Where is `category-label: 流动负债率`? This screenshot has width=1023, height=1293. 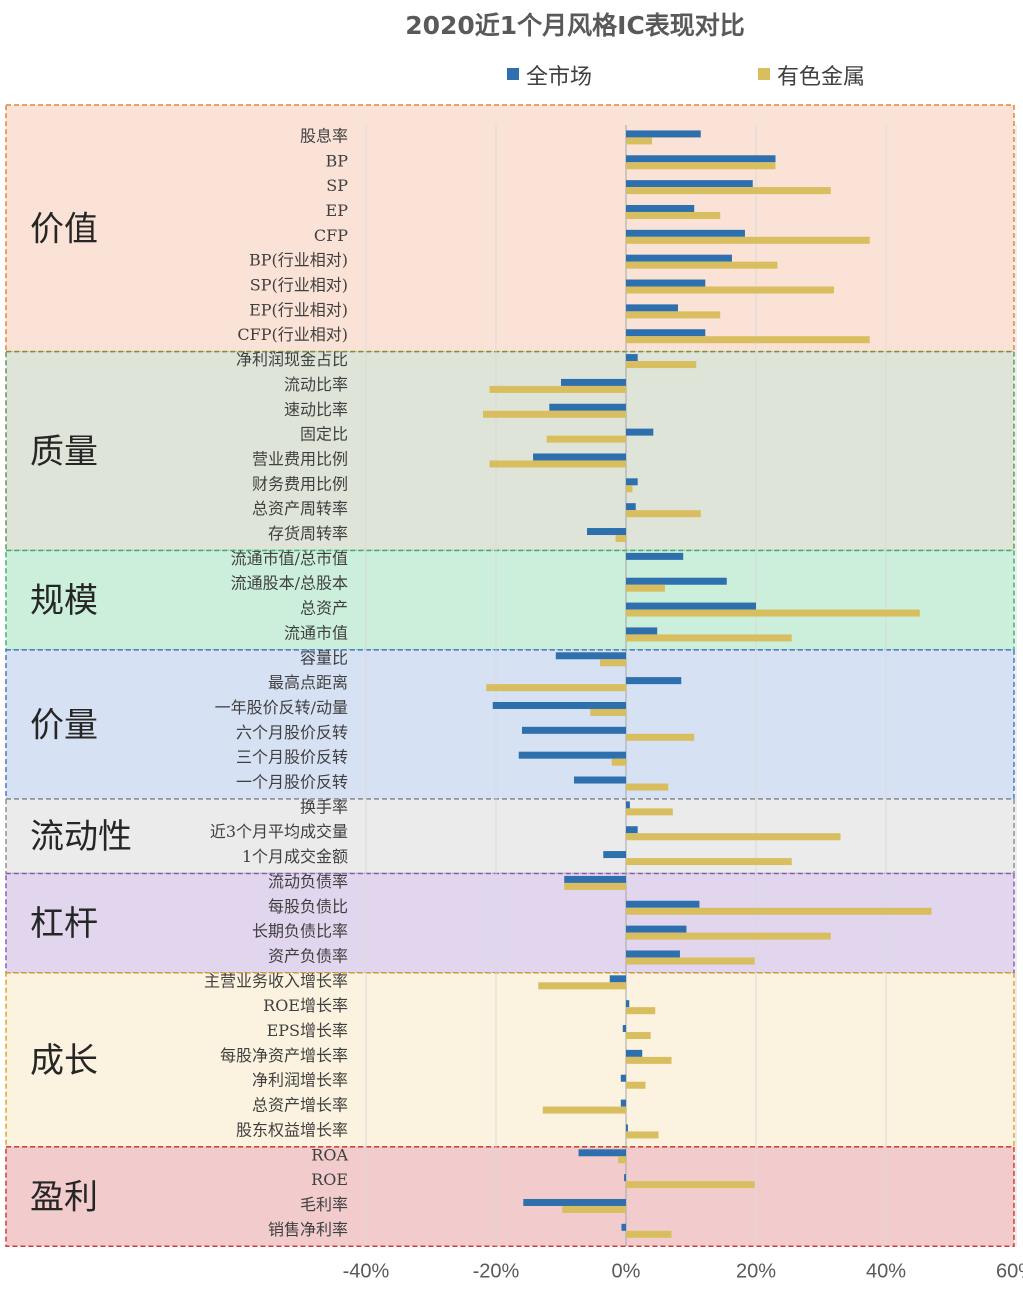 category-label: 流动负债率 is located at coordinates (308, 881).